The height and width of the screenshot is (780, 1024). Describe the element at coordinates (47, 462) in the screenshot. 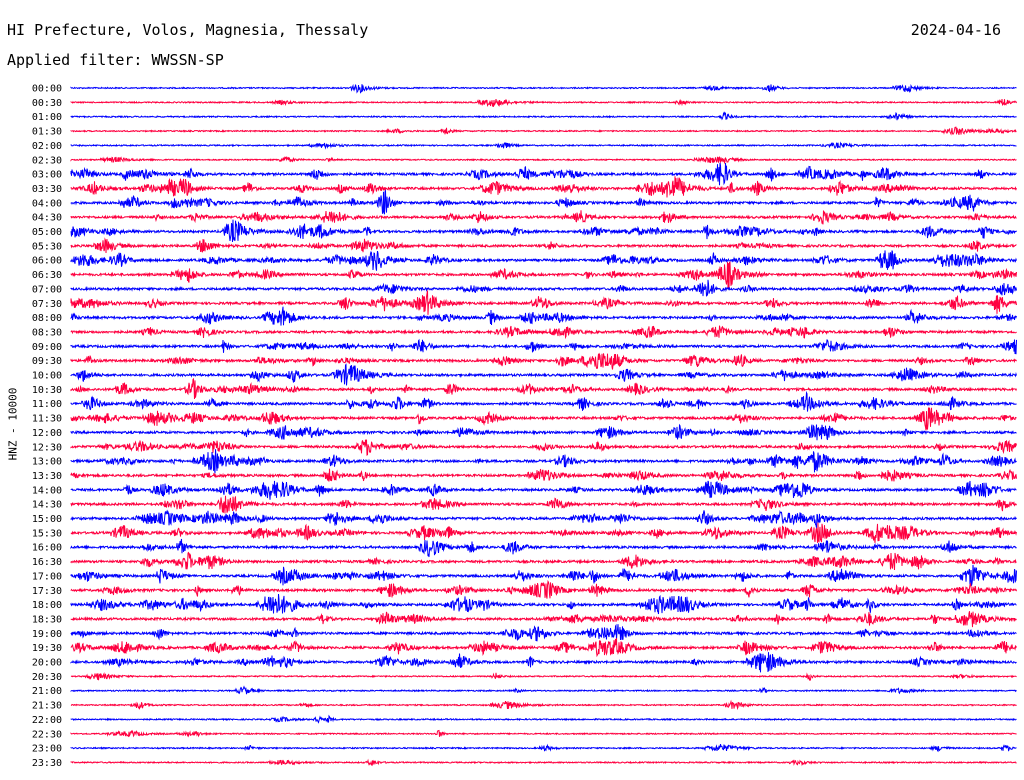

I see `row-time-label: 13:00` at that location.